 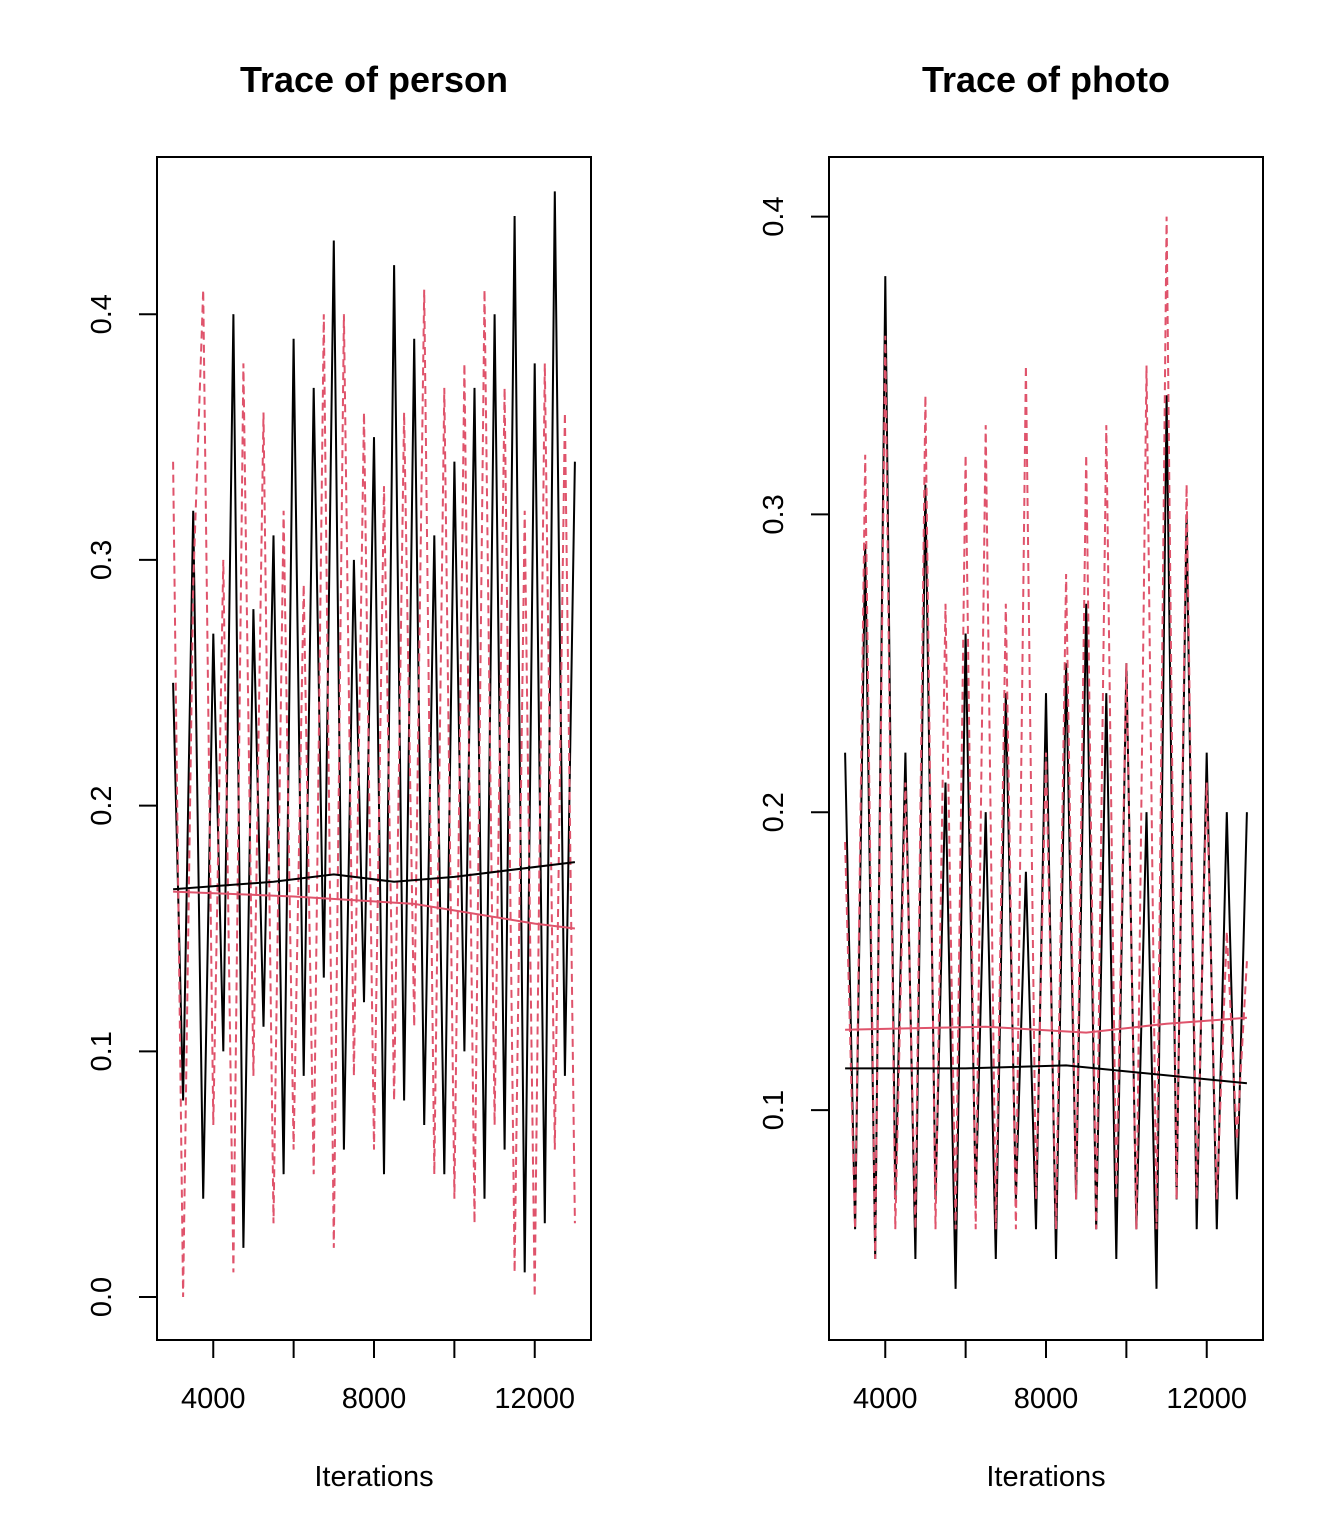 What do you see at coordinates (1046, 79) in the screenshot?
I see `chart-title: Trace of photo` at bounding box center [1046, 79].